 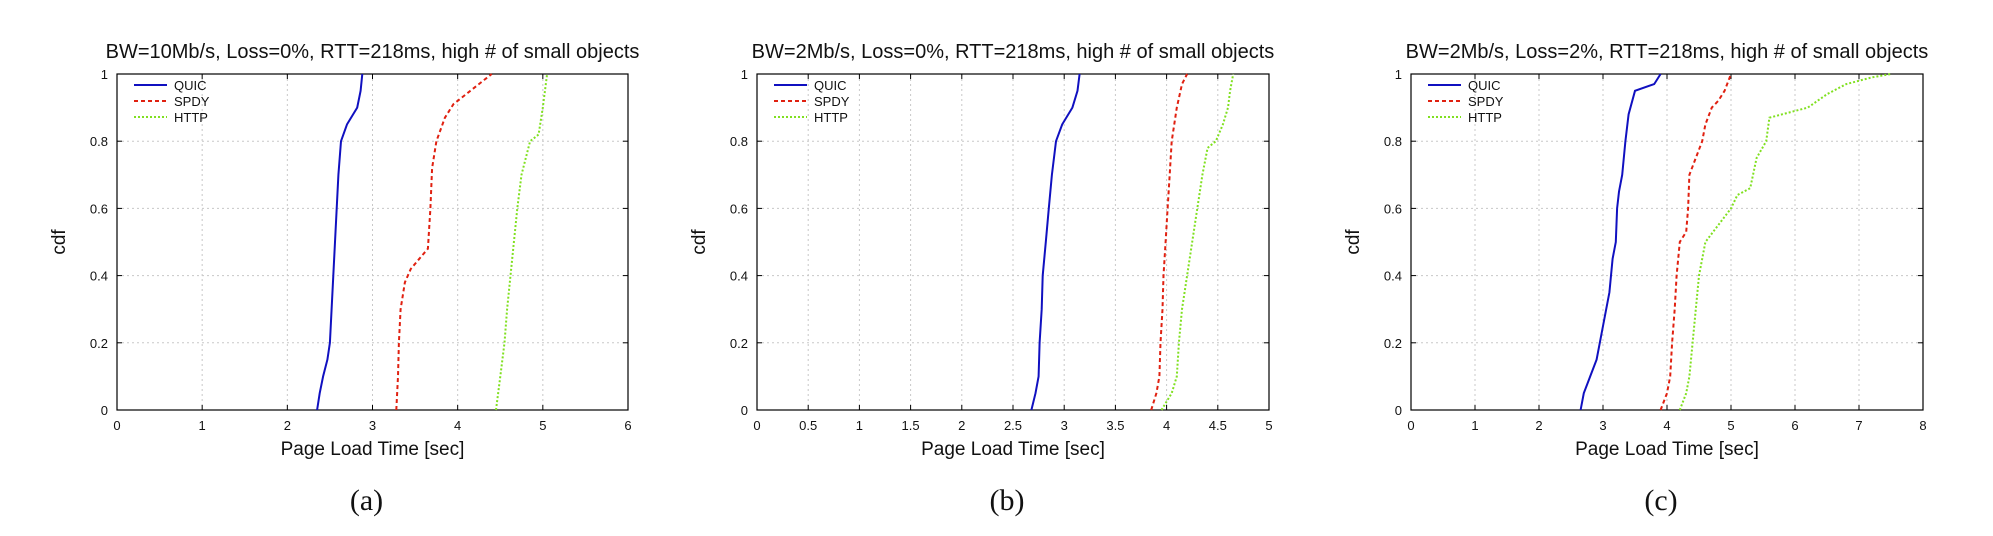 I want to click on panel-label: (a), so click(x=366, y=500).